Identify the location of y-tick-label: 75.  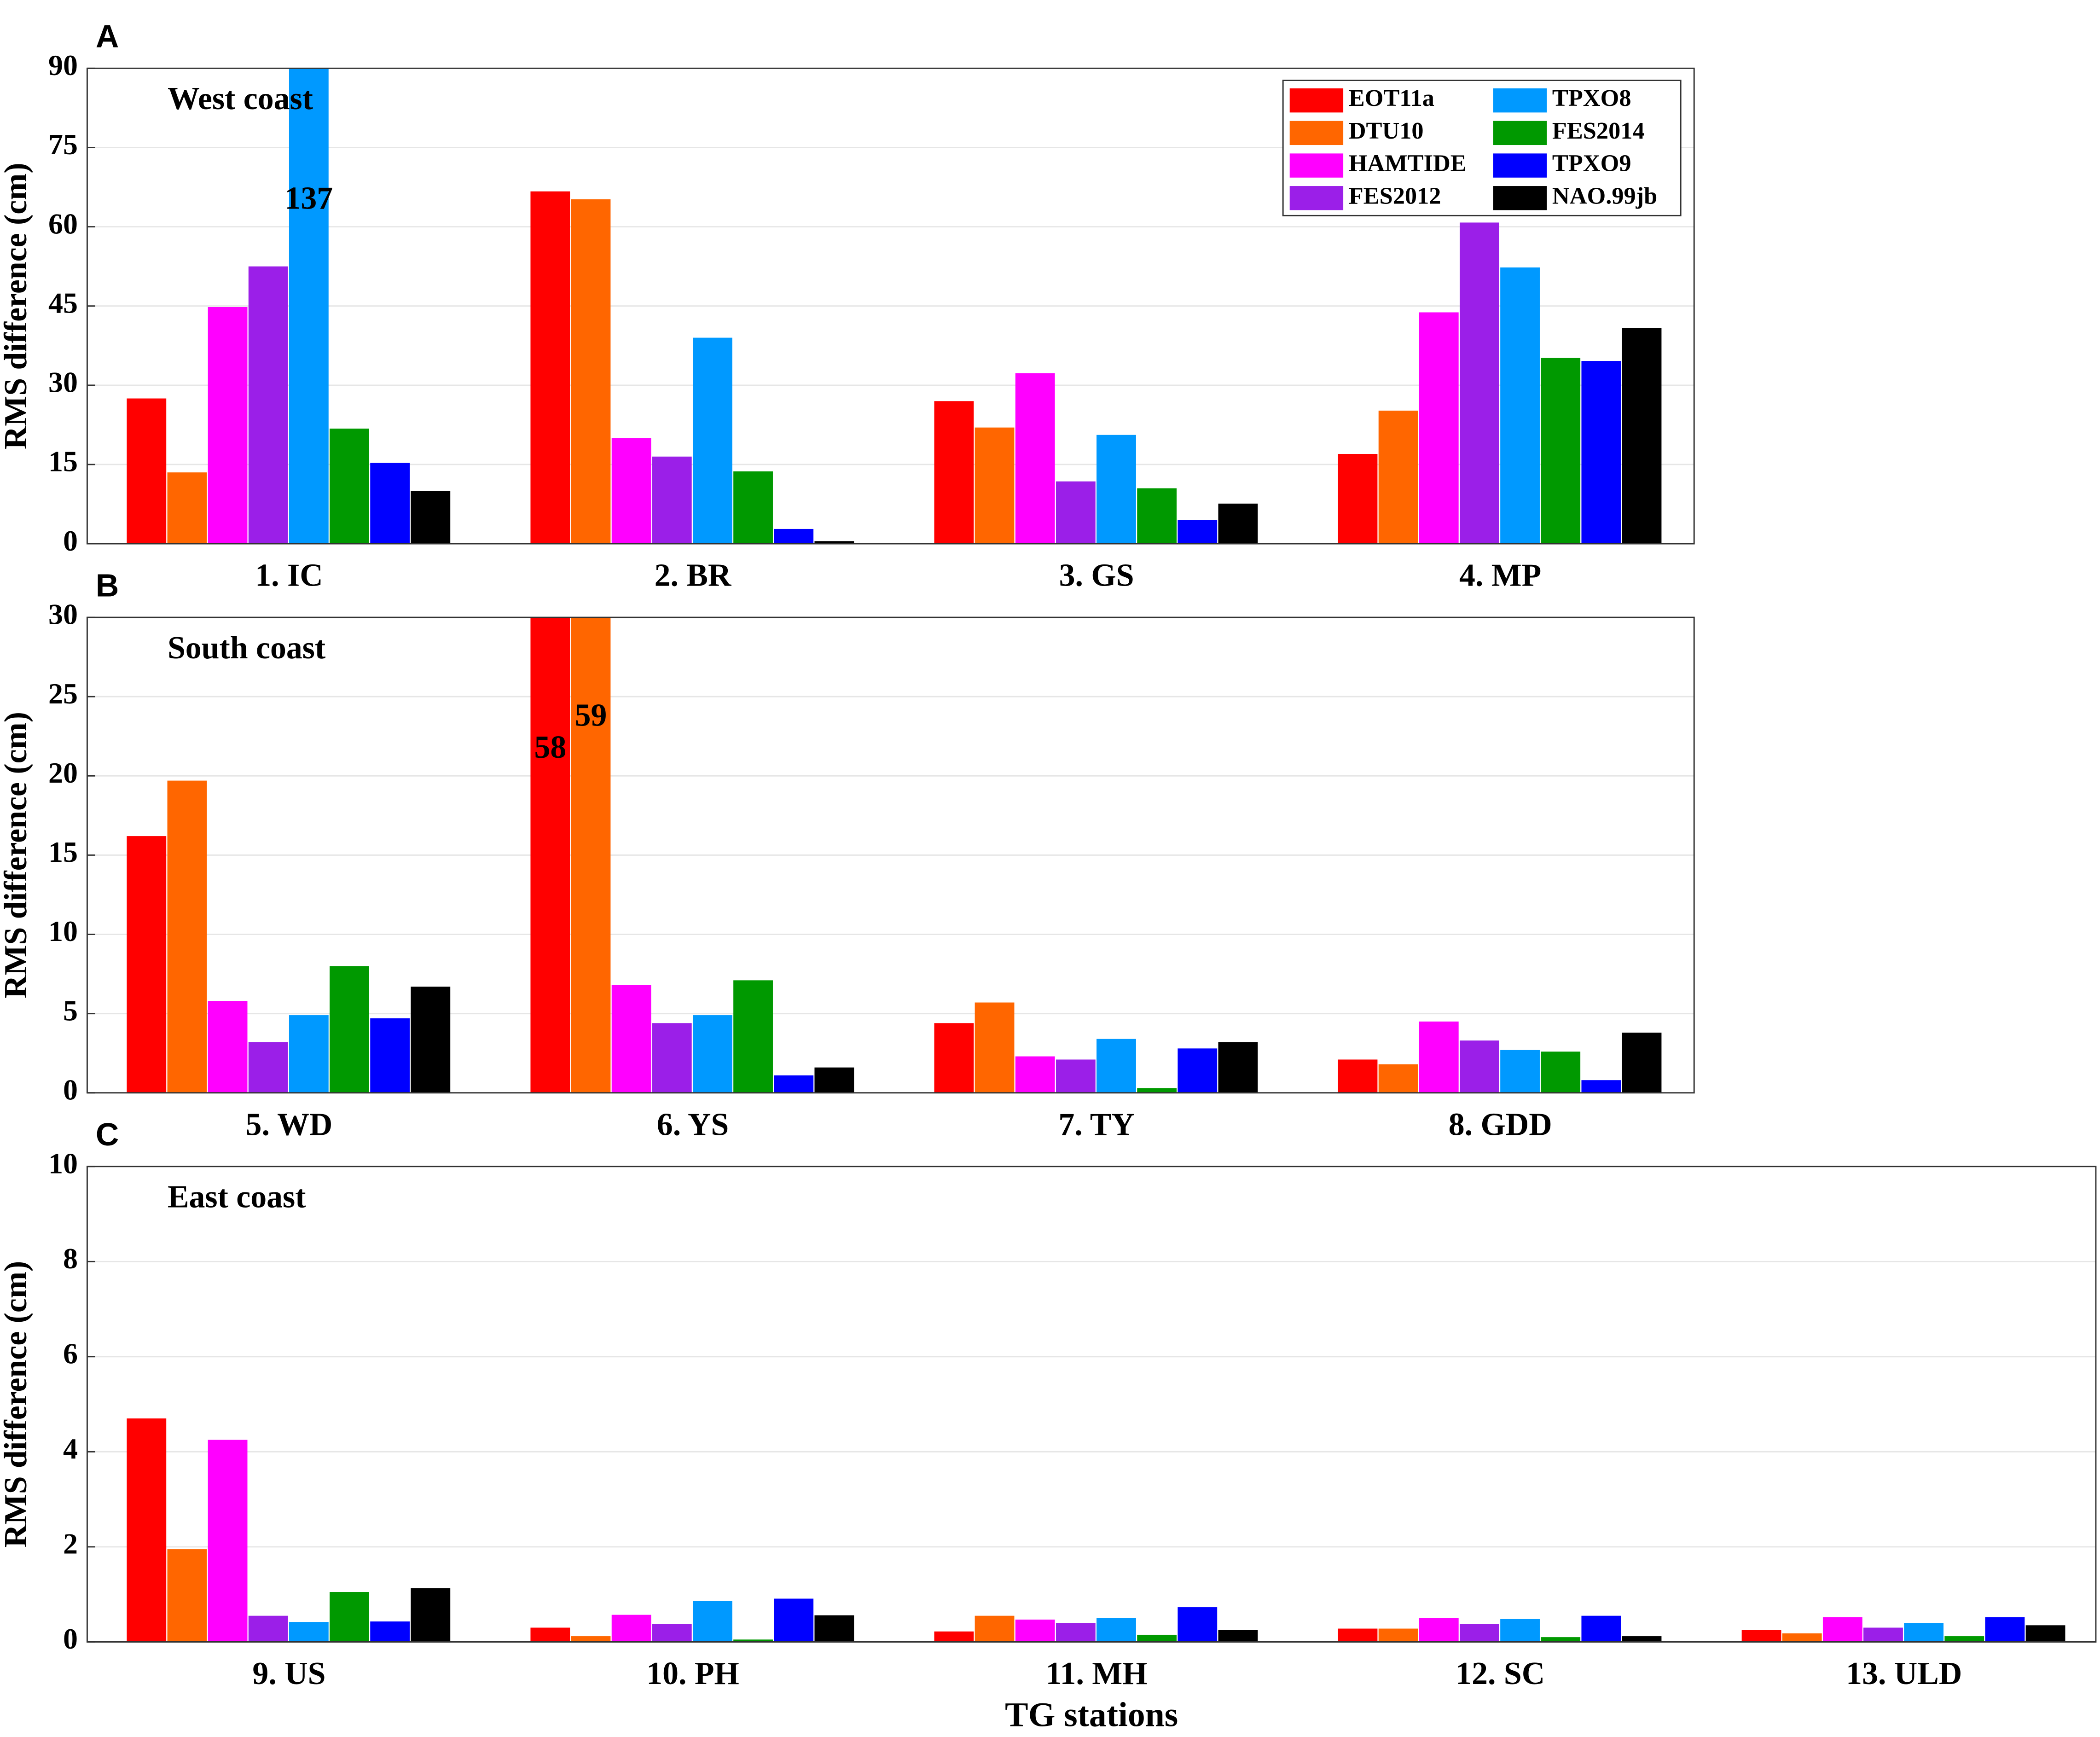
(63, 145).